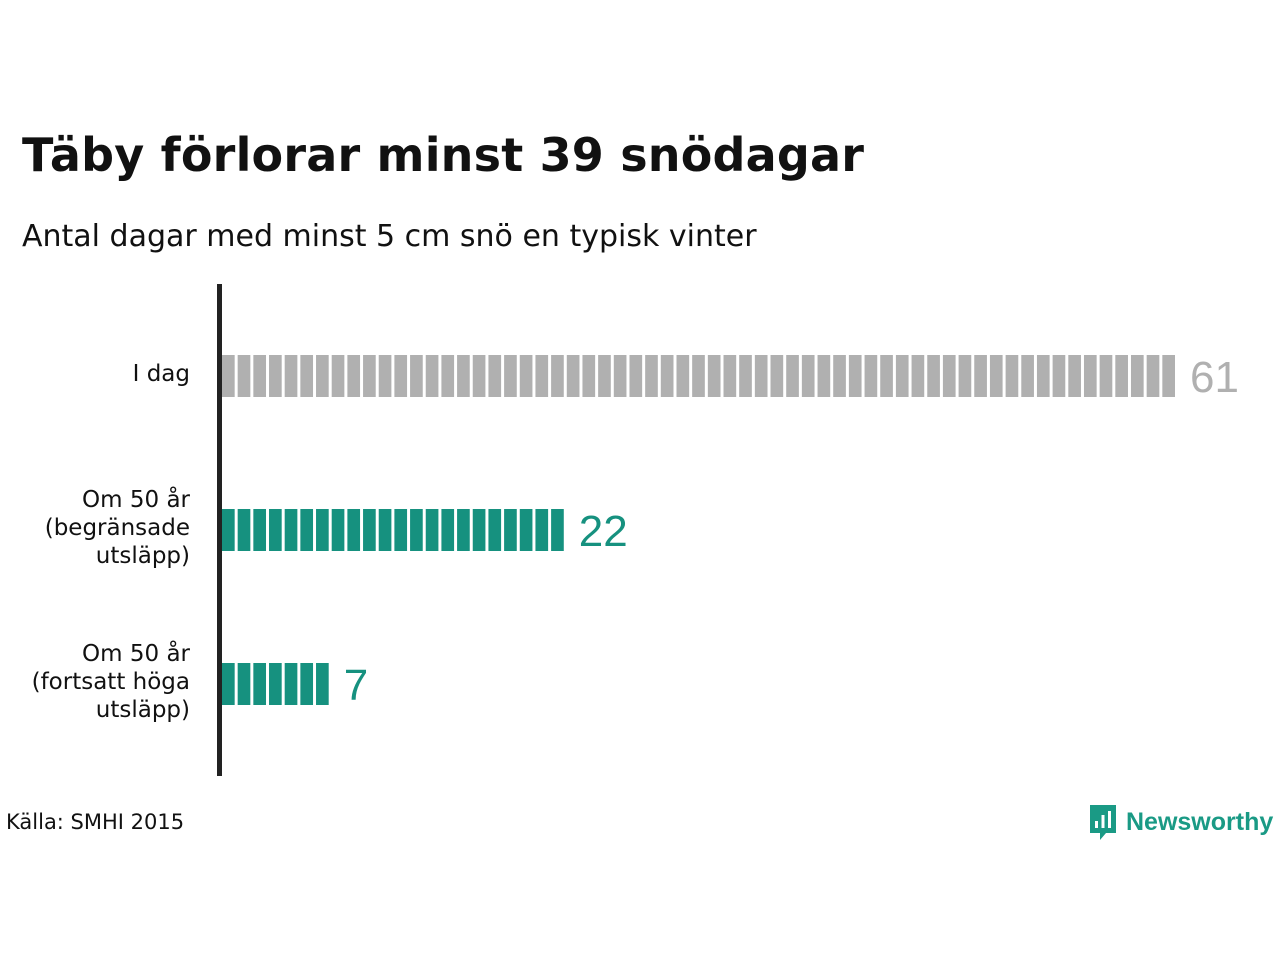  I want to click on data-label-1: 61, so click(1214, 377).